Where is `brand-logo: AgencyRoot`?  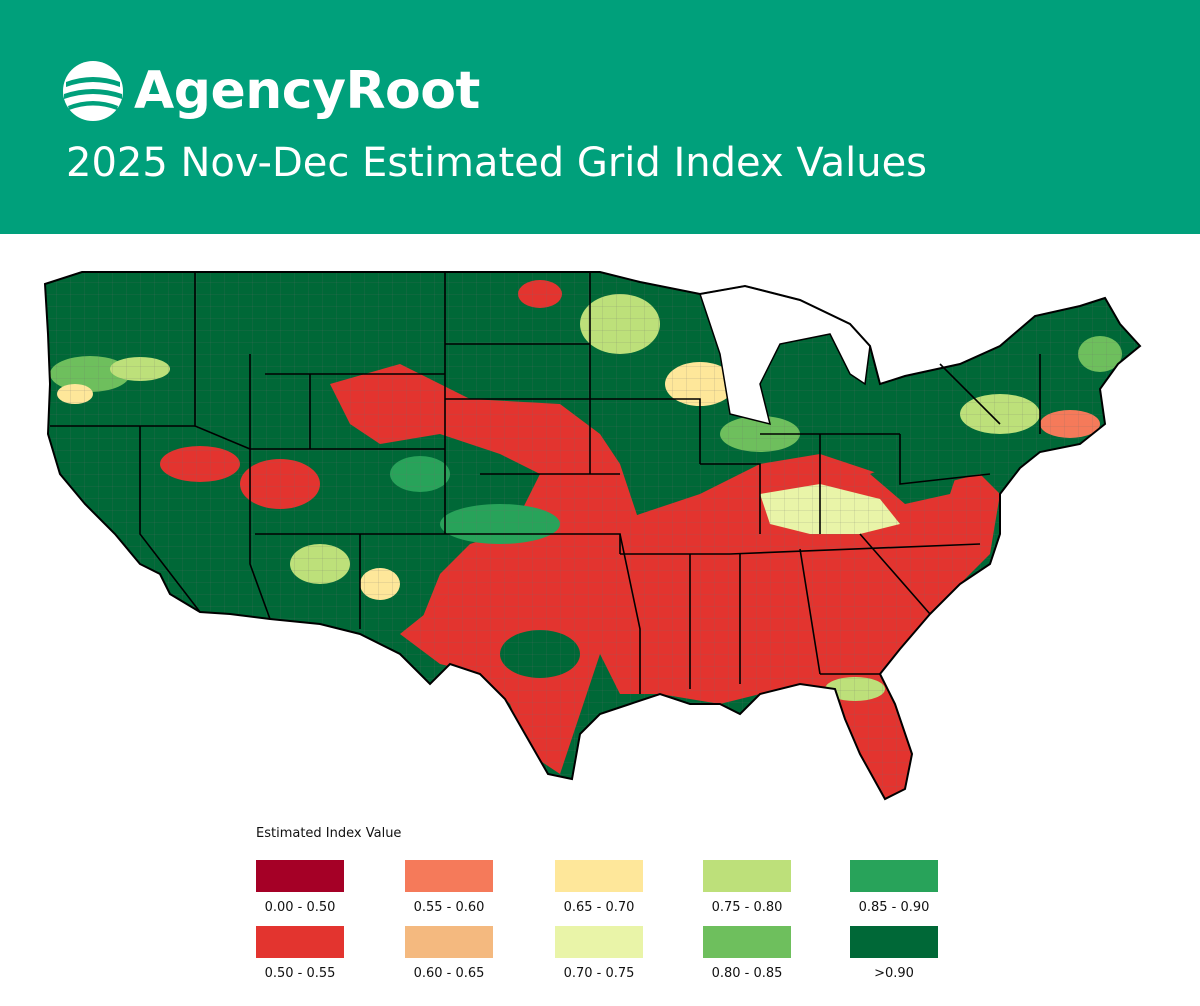 brand-logo: AgencyRoot is located at coordinates (271, 91).